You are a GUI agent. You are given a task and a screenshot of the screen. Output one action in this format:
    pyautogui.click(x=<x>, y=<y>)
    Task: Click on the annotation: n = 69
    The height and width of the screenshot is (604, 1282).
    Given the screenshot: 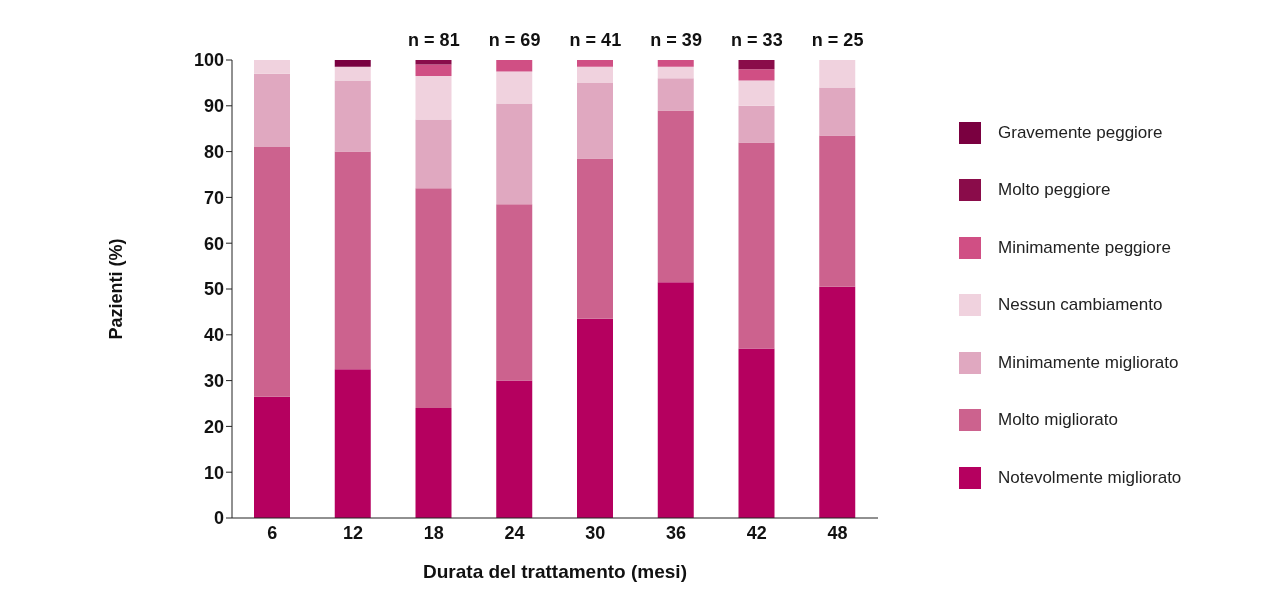 What is the action you would take?
    pyautogui.click(x=514, y=40)
    